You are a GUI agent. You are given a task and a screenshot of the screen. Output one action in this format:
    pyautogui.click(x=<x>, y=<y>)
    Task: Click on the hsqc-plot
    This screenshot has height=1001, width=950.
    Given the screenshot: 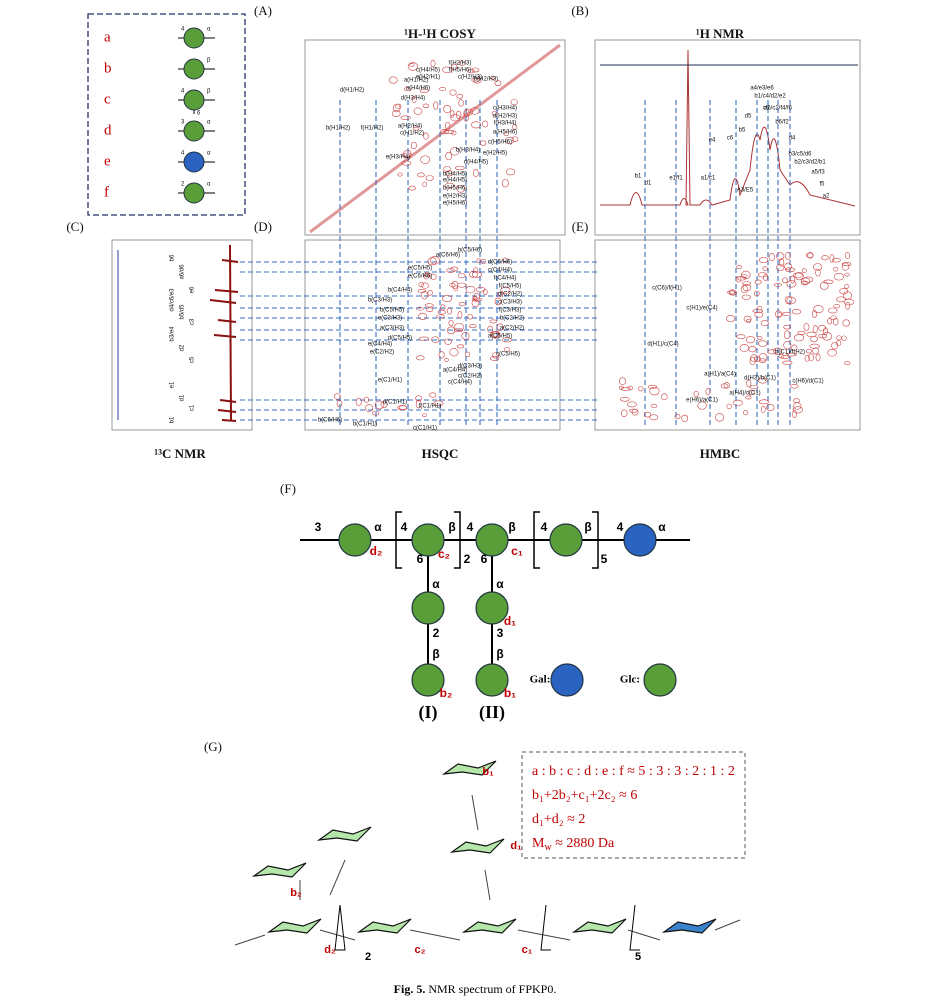 What is the action you would take?
    pyautogui.click(x=432, y=335)
    